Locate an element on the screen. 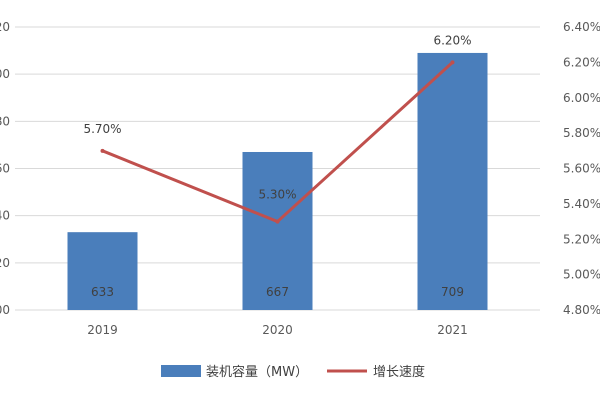  left-axis-tick: 660 is located at coordinates (5, 169).